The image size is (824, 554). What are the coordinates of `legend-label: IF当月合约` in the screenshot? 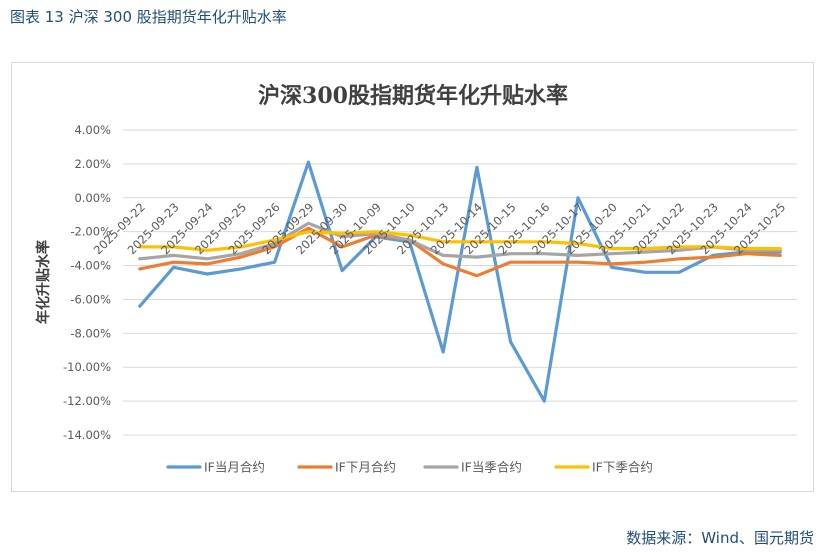 It's located at (234, 467).